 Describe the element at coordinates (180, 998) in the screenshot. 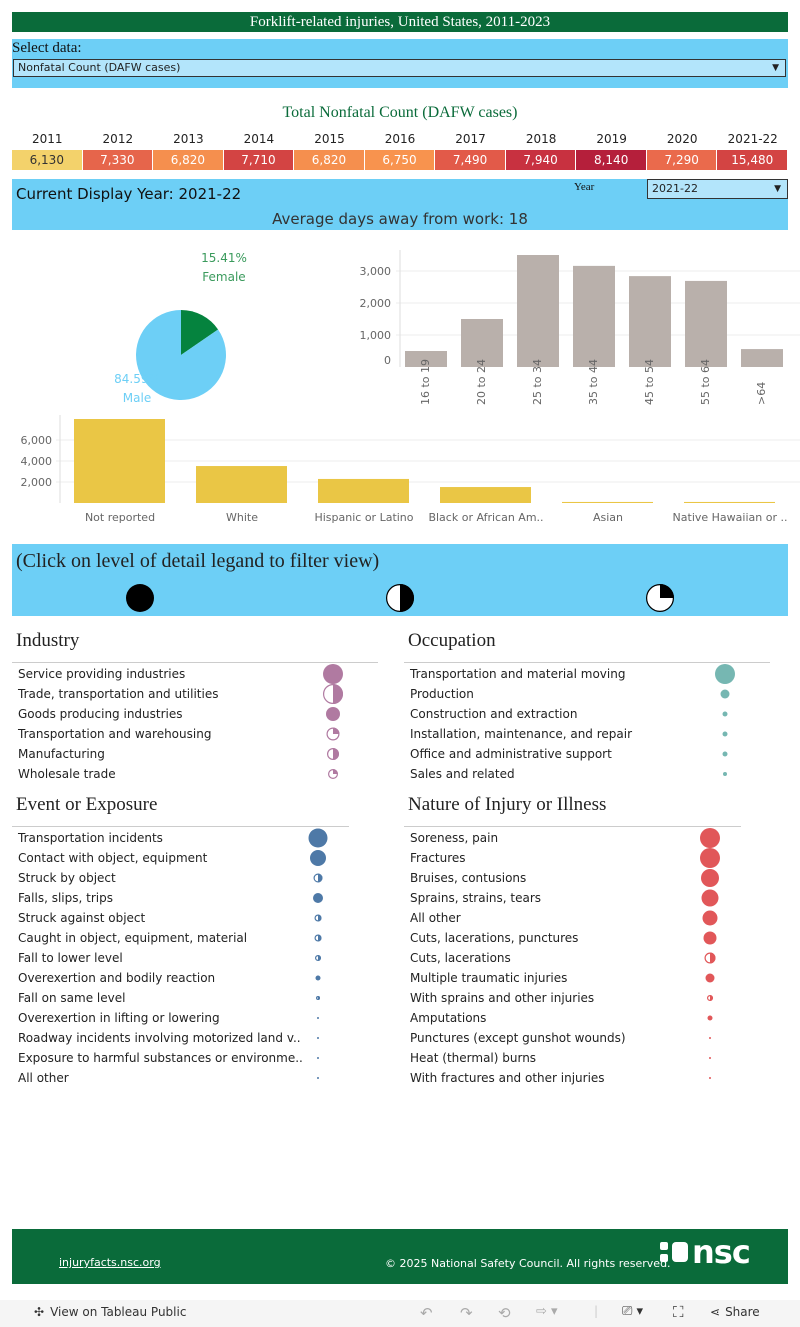

I see `list-item: Fall on same level` at that location.